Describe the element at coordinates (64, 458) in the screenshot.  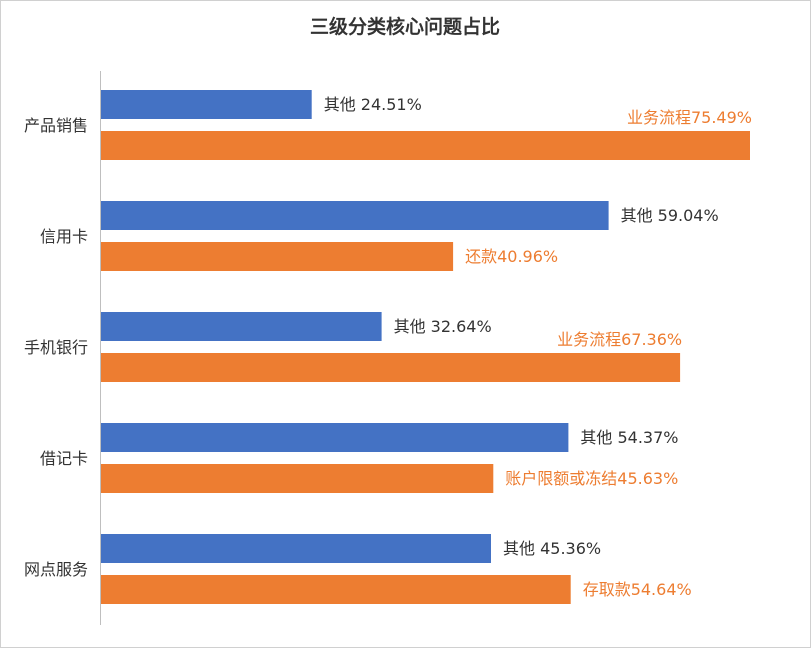
I see `category-label: 借记卡` at that location.